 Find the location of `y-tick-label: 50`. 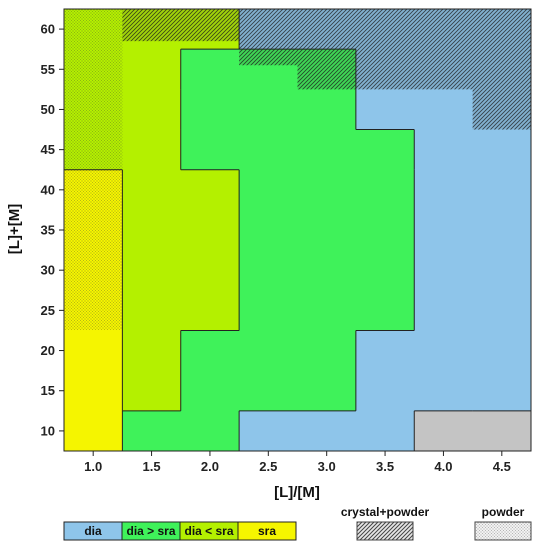

y-tick-label: 50 is located at coordinates (48, 109).